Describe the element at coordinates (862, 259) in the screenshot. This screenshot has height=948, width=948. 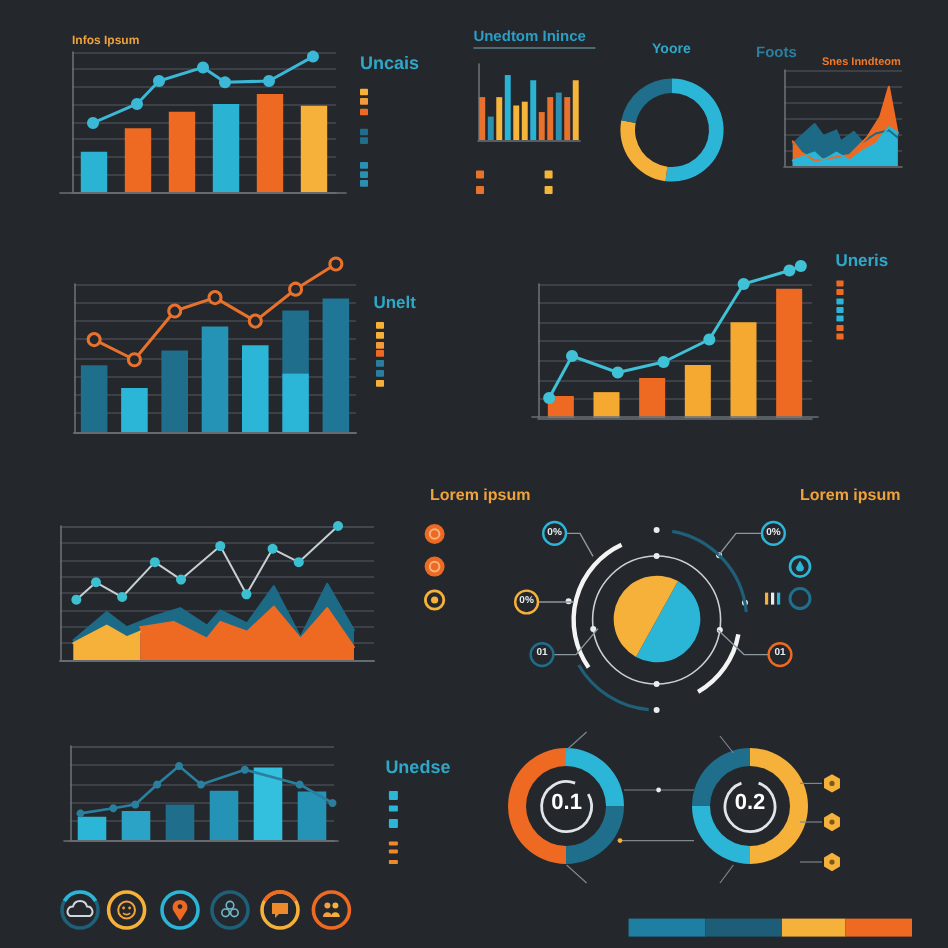
I see `text: Uneris` at that location.